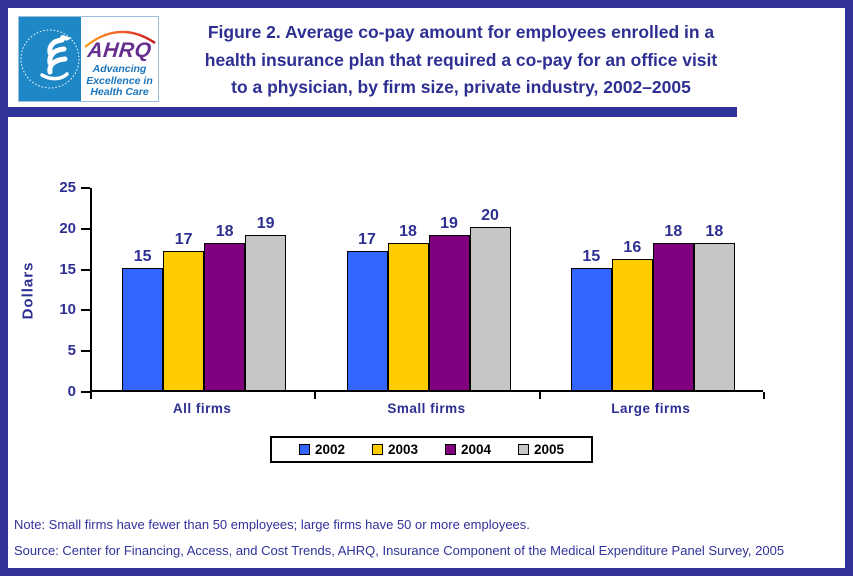  Describe the element at coordinates (184, 320) in the screenshot. I see `bar-2003-all-firms` at that location.